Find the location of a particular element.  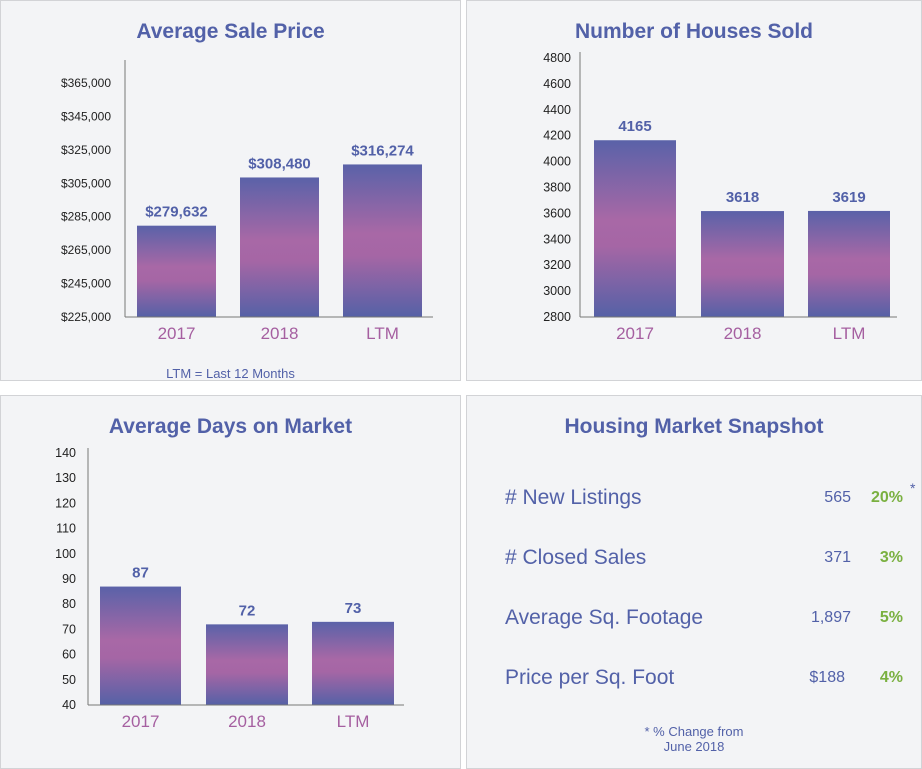

y-tick-label: 4000 is located at coordinates (557, 162).